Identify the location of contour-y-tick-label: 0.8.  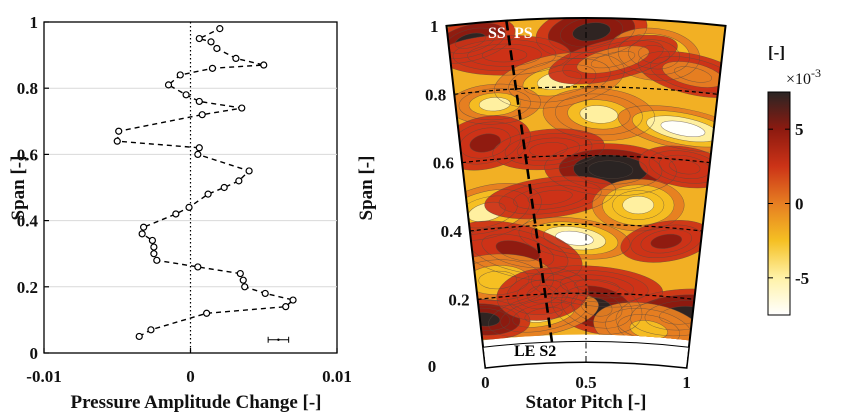
(435, 94).